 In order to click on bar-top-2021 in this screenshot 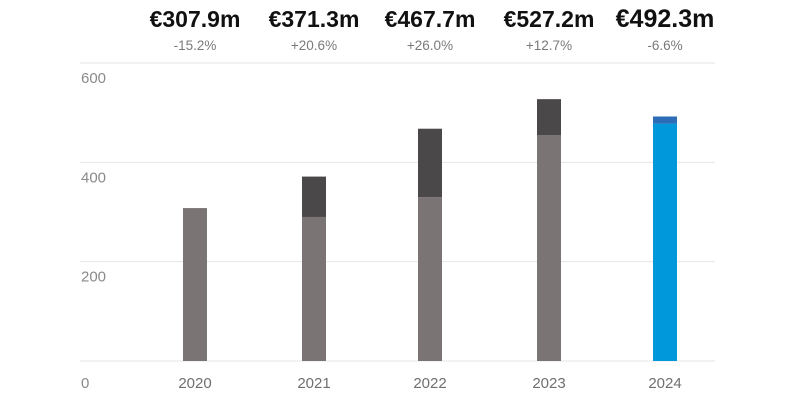, I will do `click(314, 196)`.